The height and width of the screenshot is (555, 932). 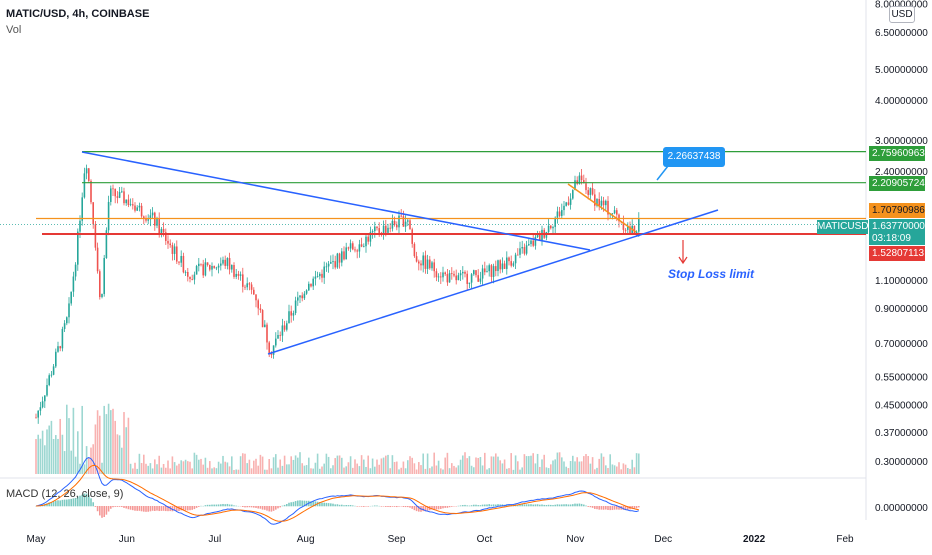 What do you see at coordinates (694, 157) in the screenshot?
I see `price-callout: 2.26637438` at bounding box center [694, 157].